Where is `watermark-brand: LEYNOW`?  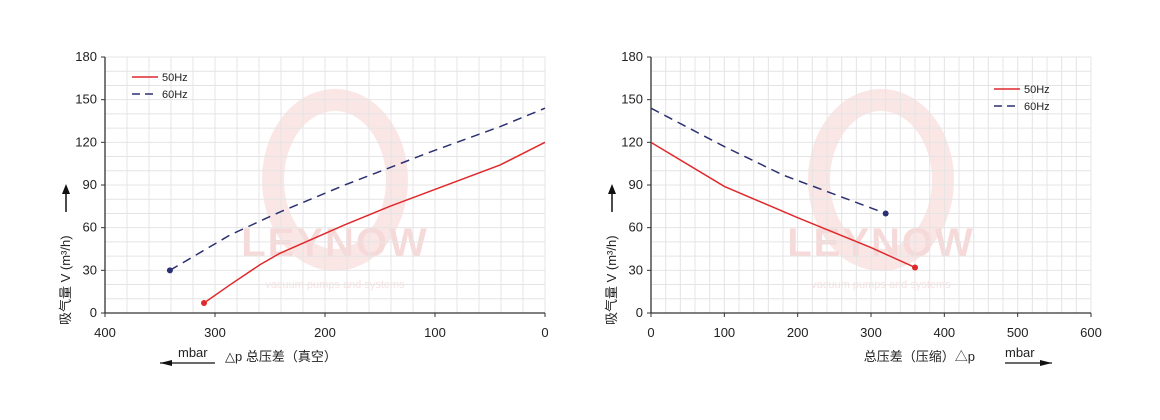 watermark-brand: LEYNOW is located at coordinates (881, 243).